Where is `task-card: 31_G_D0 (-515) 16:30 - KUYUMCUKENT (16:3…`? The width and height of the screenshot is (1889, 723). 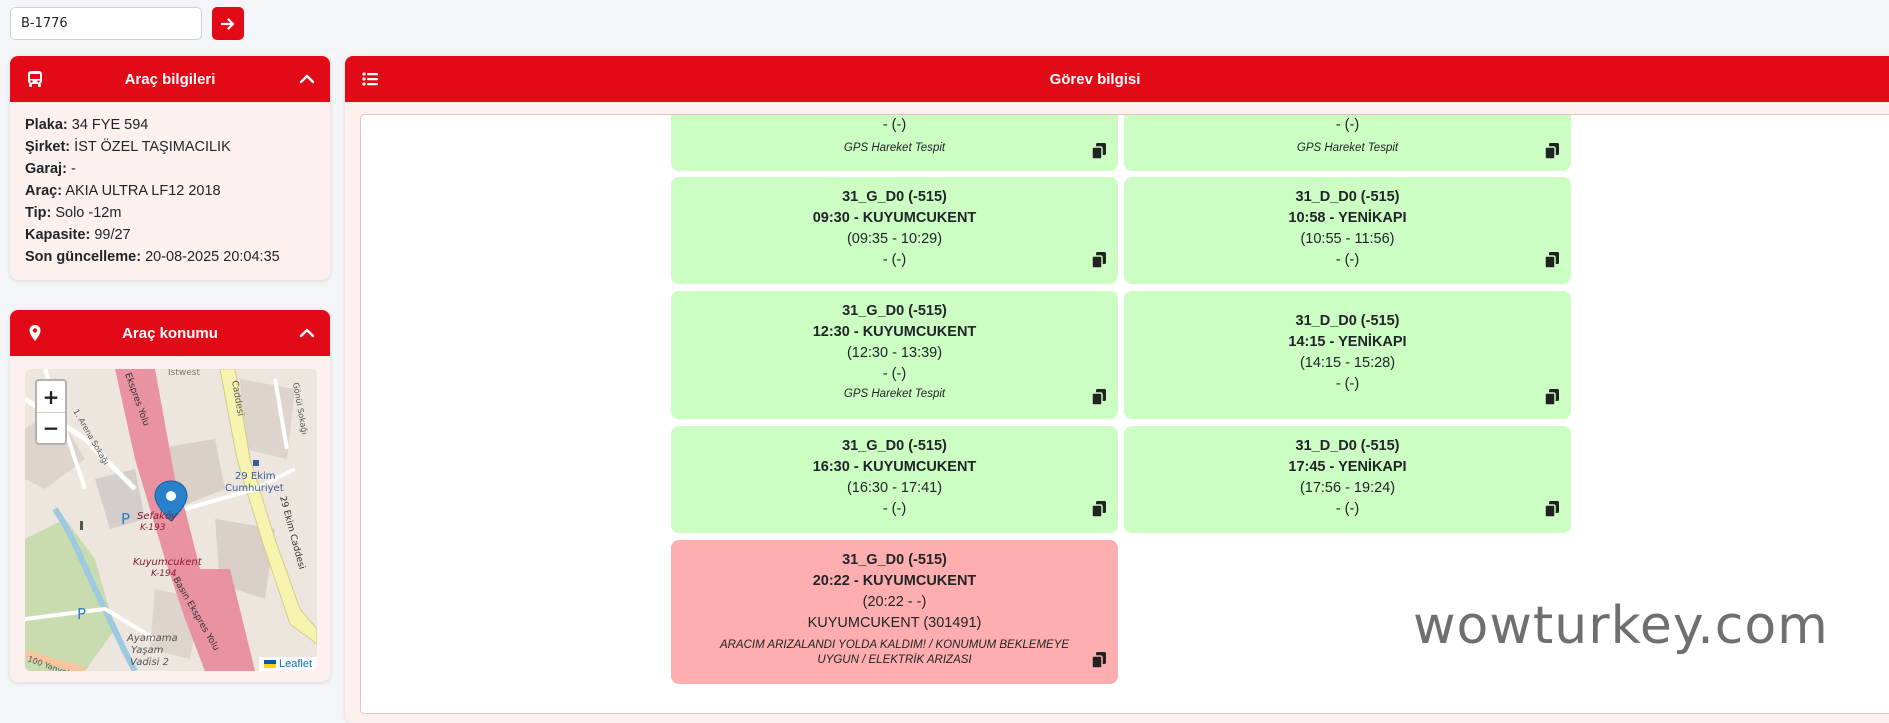 task-card: 31_G_D0 (-515) 16:30 - KUYUMCUKENT (16:3… is located at coordinates (894, 479).